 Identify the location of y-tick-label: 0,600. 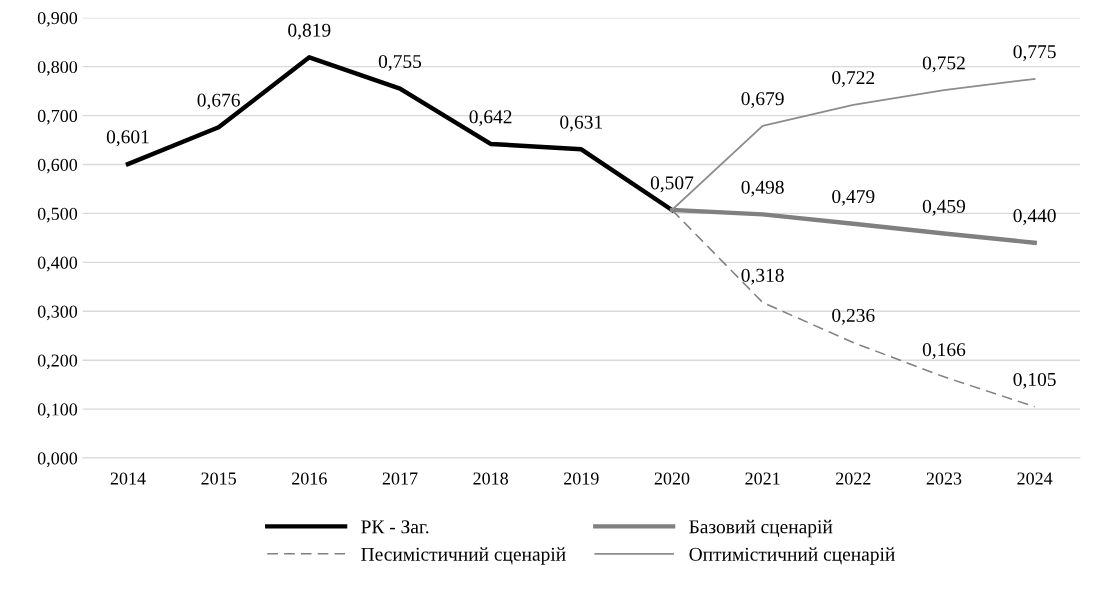
(57, 166).